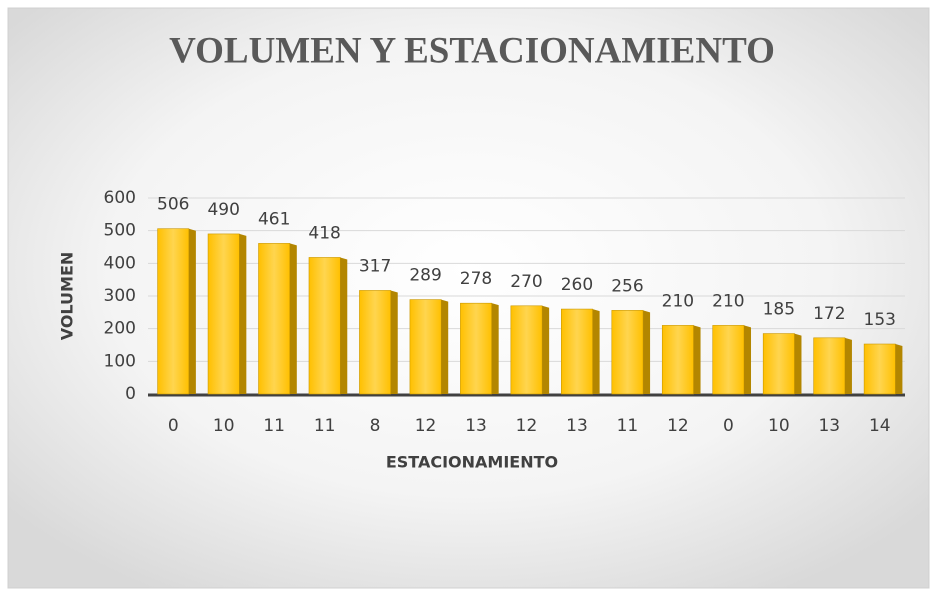 This screenshot has height=596, width=937. What do you see at coordinates (829, 314) in the screenshot?
I see `data-label: 172` at bounding box center [829, 314].